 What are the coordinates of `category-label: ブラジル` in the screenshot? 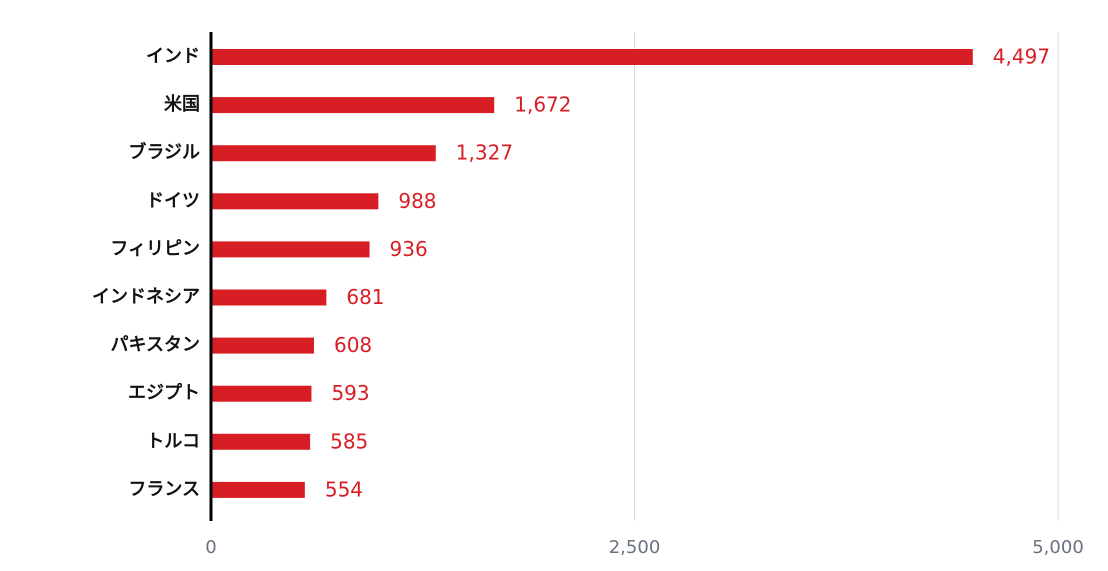 It's located at (164, 152).